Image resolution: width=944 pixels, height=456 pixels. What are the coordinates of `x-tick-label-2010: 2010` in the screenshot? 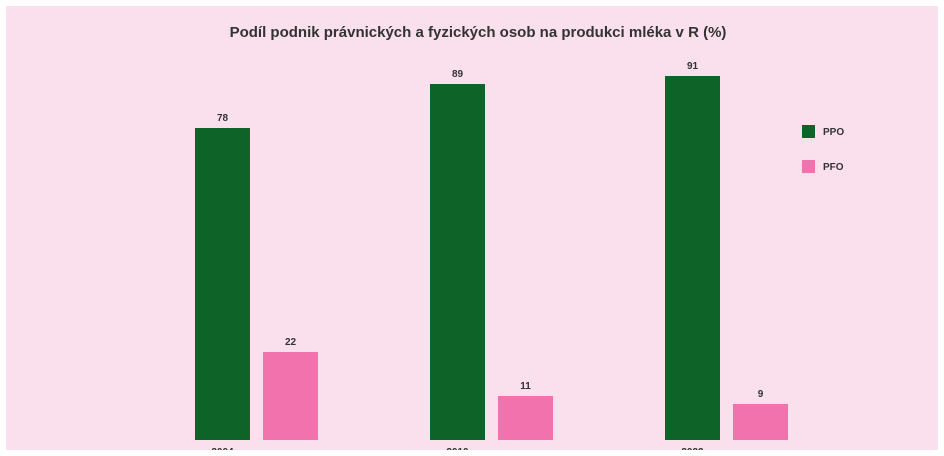 It's located at (457, 448).